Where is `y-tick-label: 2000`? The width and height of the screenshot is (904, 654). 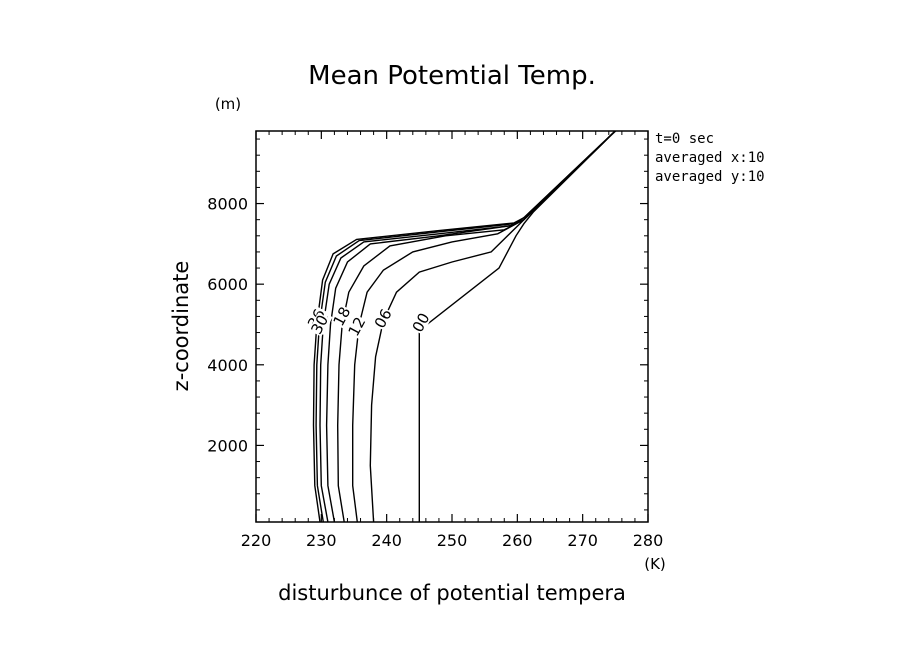 y-tick-label: 2000 is located at coordinates (227, 445).